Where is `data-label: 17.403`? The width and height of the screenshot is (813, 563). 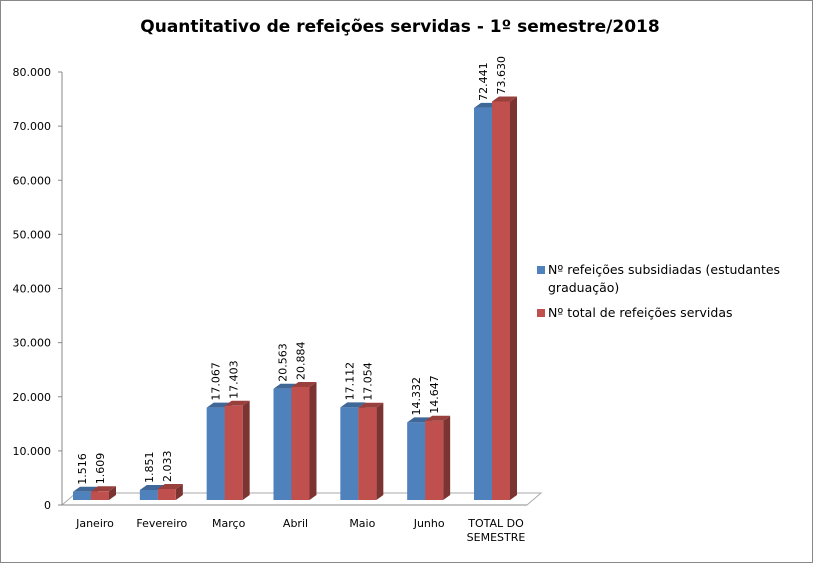
data-label: 17.403 is located at coordinates (234, 379).